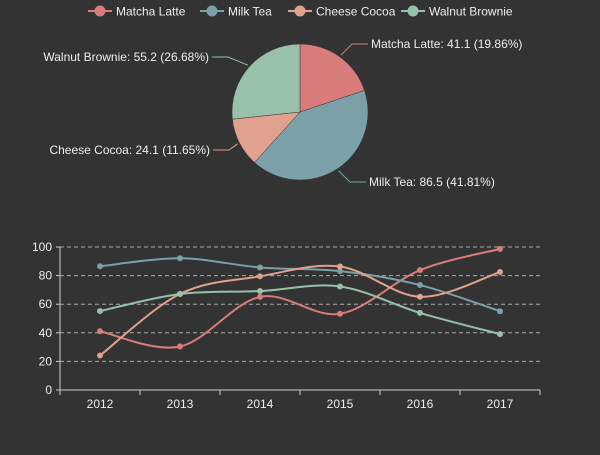  What do you see at coordinates (260, 267) in the screenshot?
I see `data-point-milk-tea-2014` at bounding box center [260, 267].